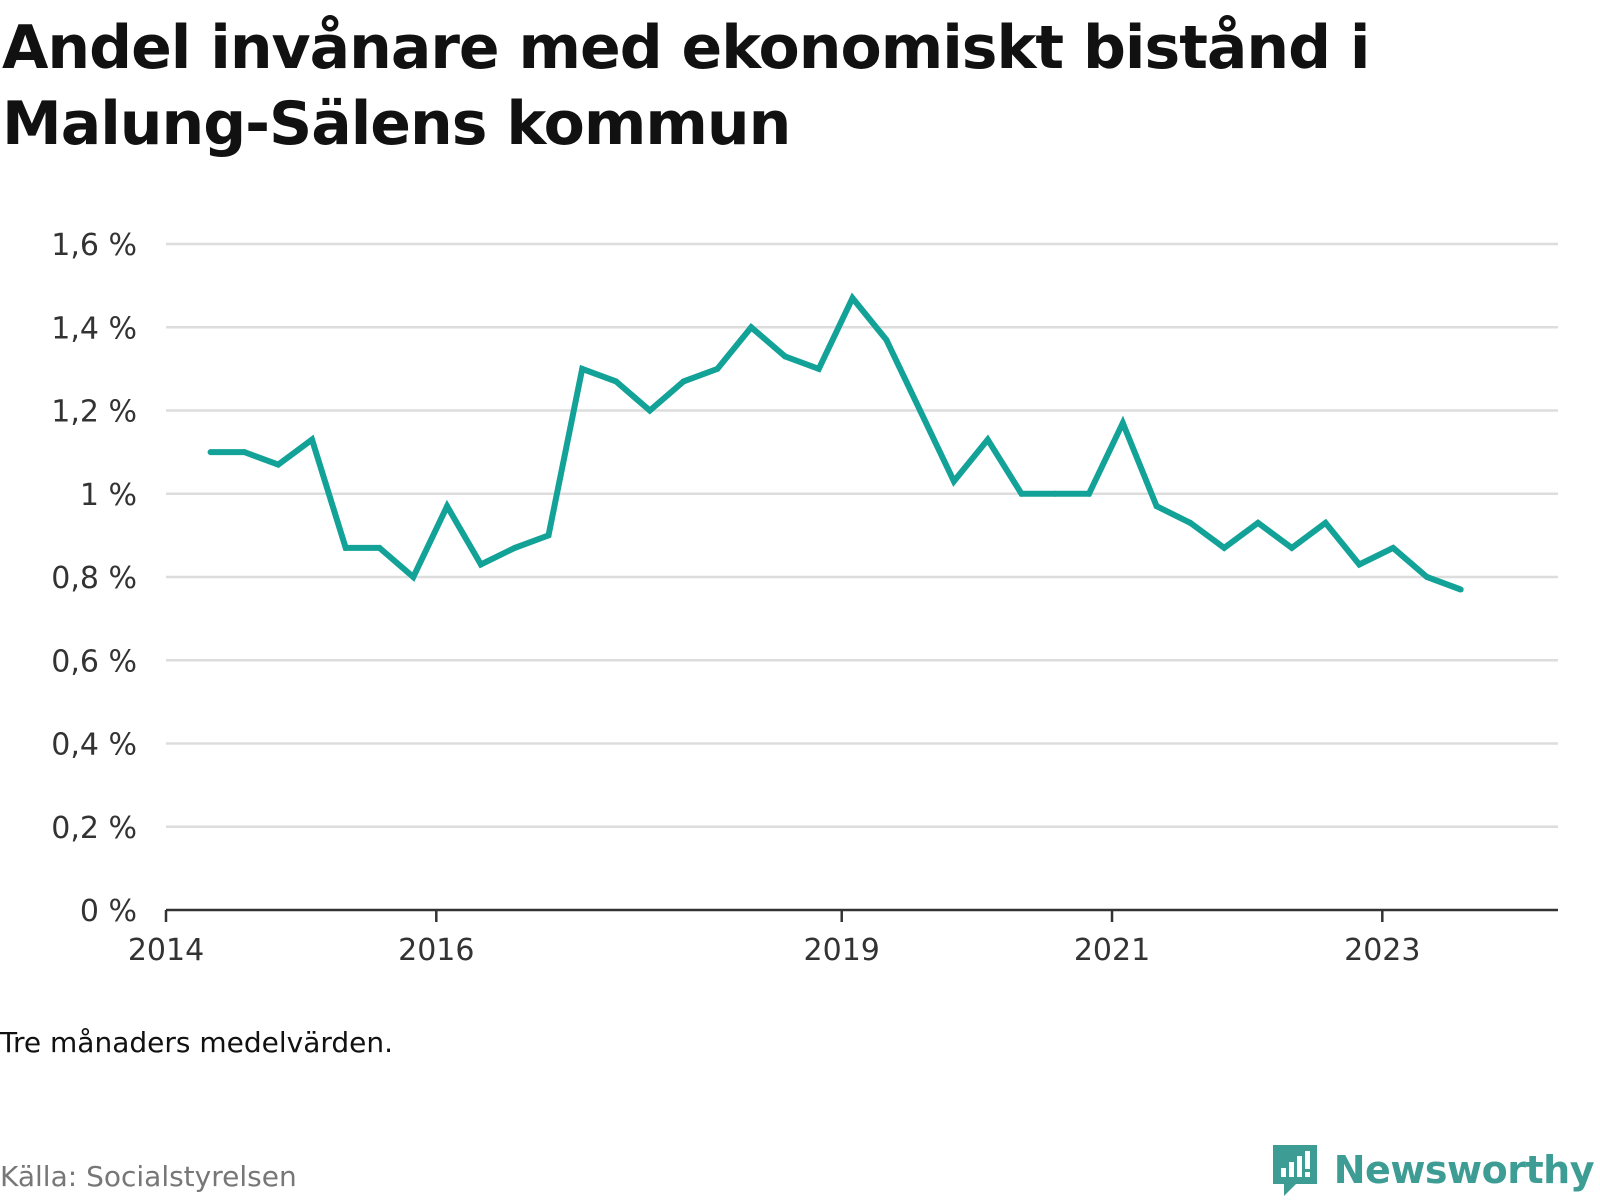 Image resolution: width=1600 pixels, height=1200 pixels. What do you see at coordinates (108, 911) in the screenshot?
I see `y-tick-label: 0 %` at bounding box center [108, 911].